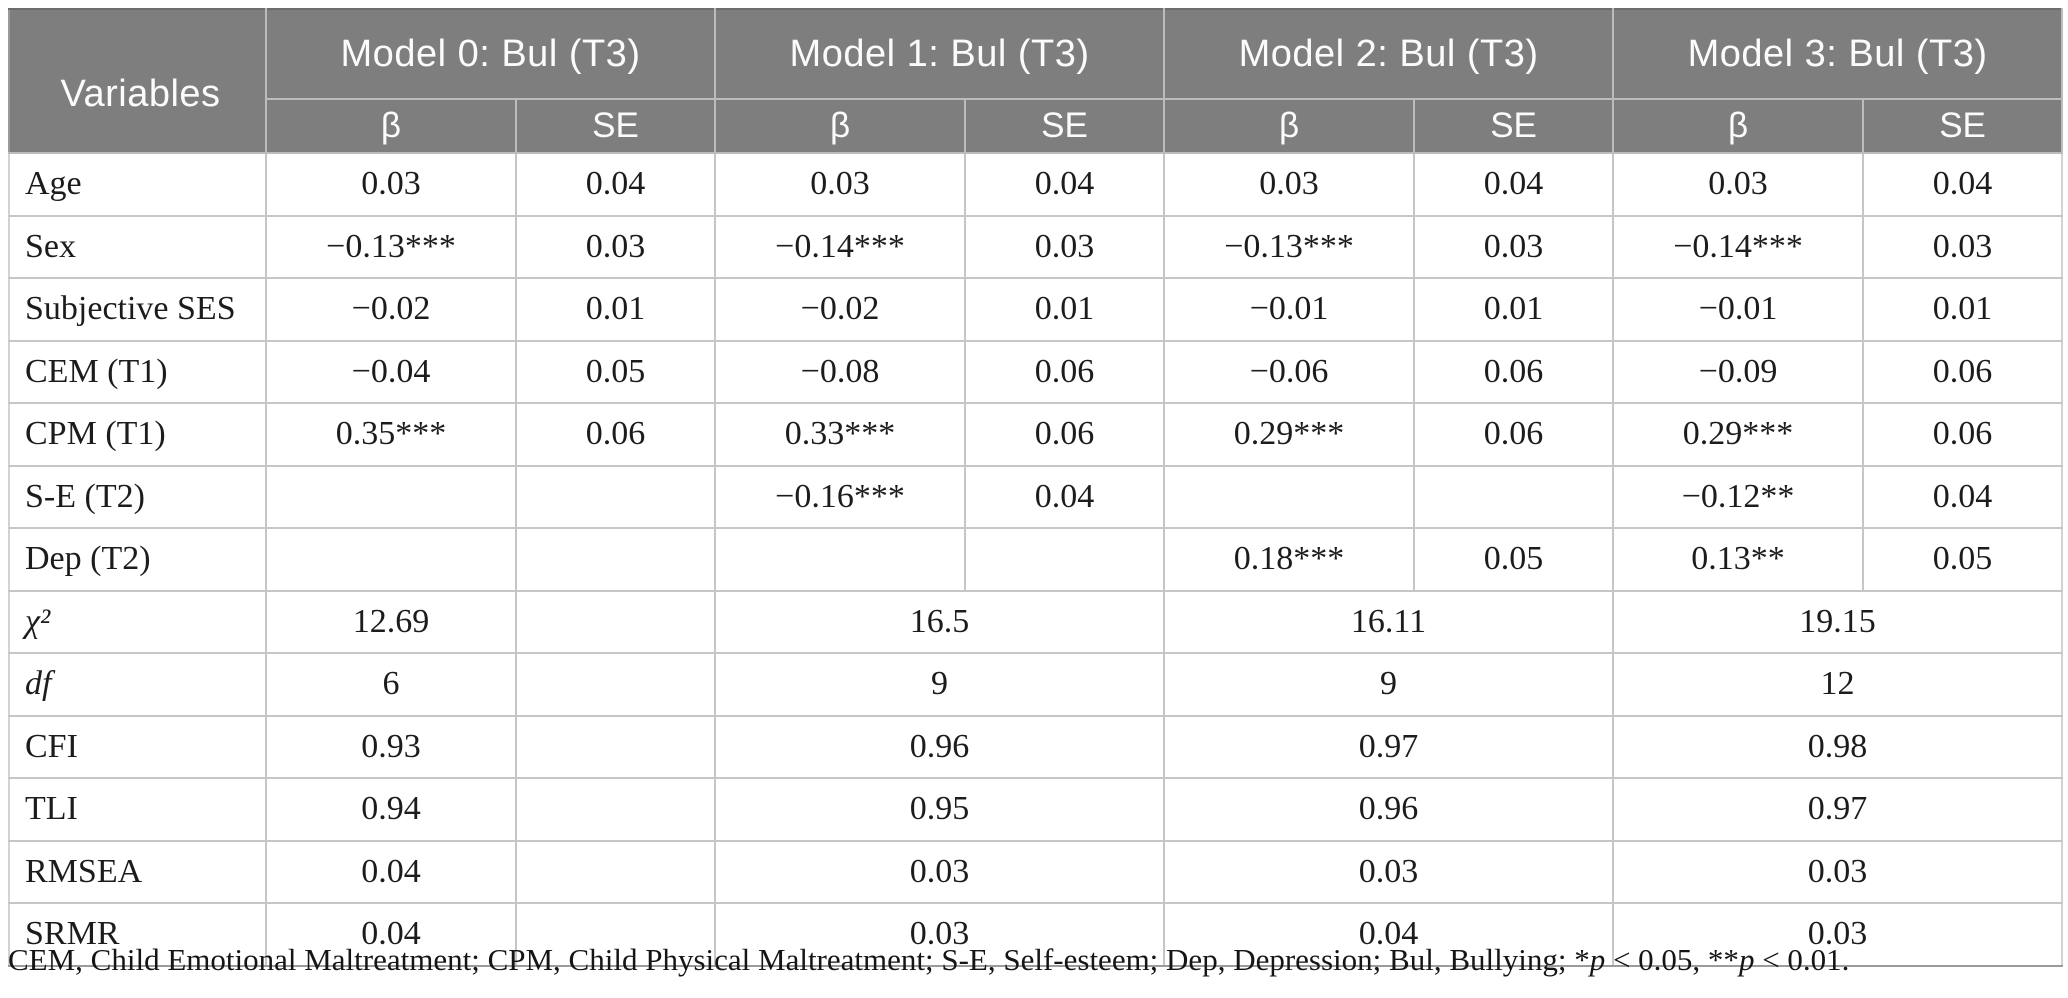  I want to click on cell-value: −0.12**, so click(1738, 496).